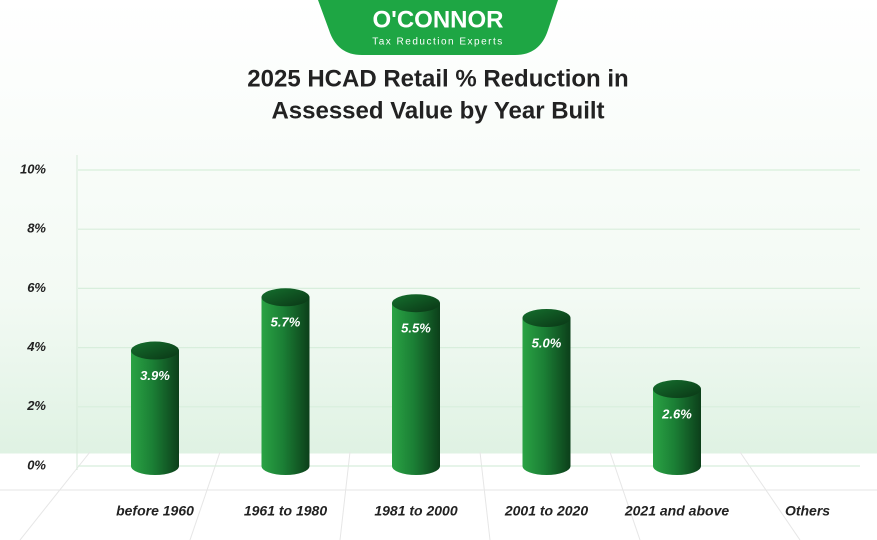  Describe the element at coordinates (36, 228) in the screenshot. I see `y-tick-label: 8%` at that location.